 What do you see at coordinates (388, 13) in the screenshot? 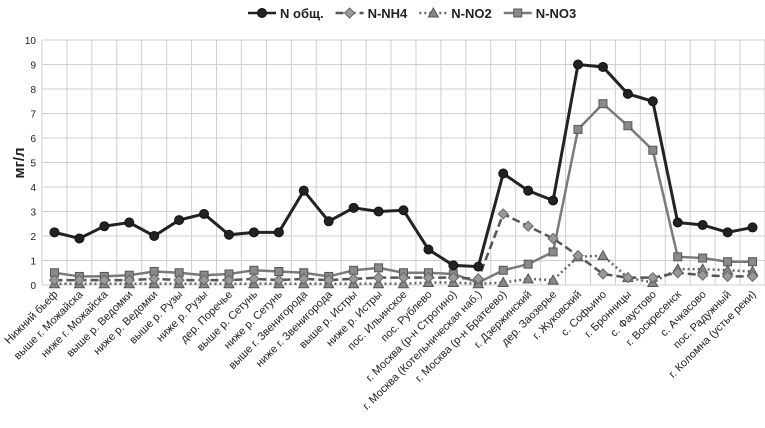
I see `legend-label: N-NH4` at bounding box center [388, 13].